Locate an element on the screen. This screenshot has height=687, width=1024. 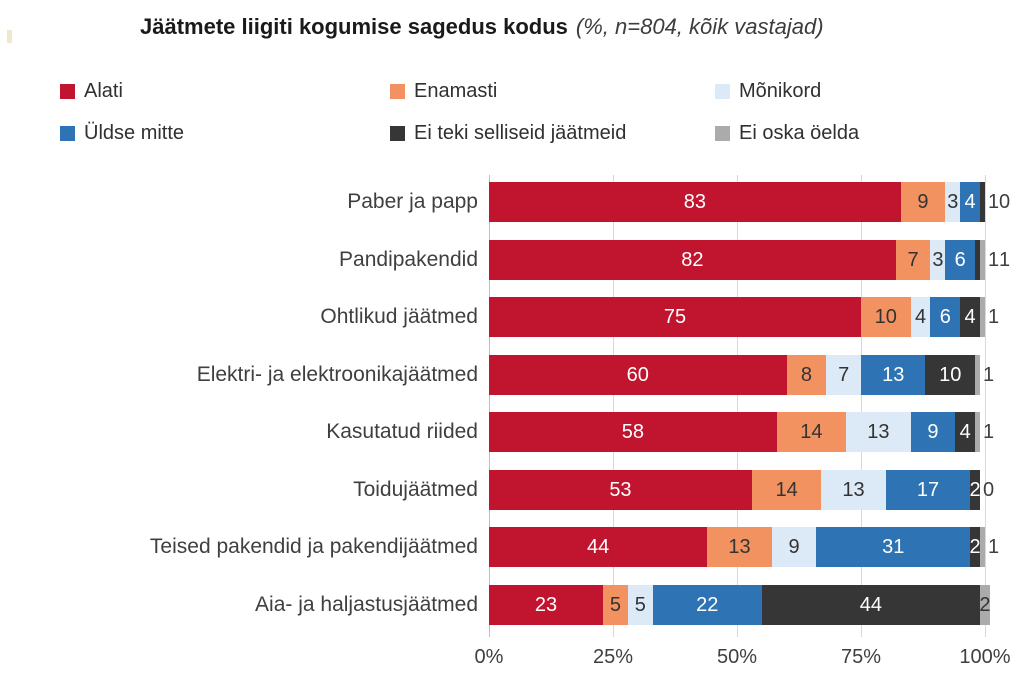
bar-segment-1: 83 is located at coordinates (695, 202).